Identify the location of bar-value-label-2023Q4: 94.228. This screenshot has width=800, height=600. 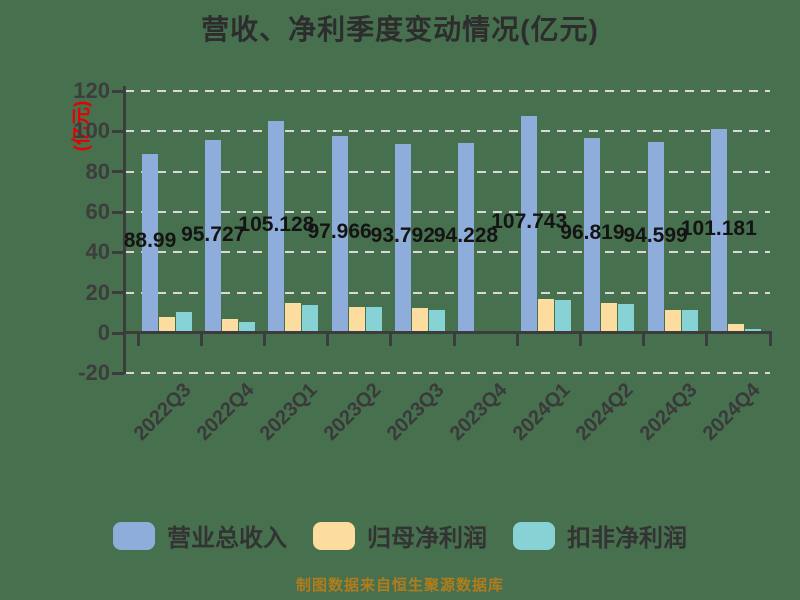
(466, 236).